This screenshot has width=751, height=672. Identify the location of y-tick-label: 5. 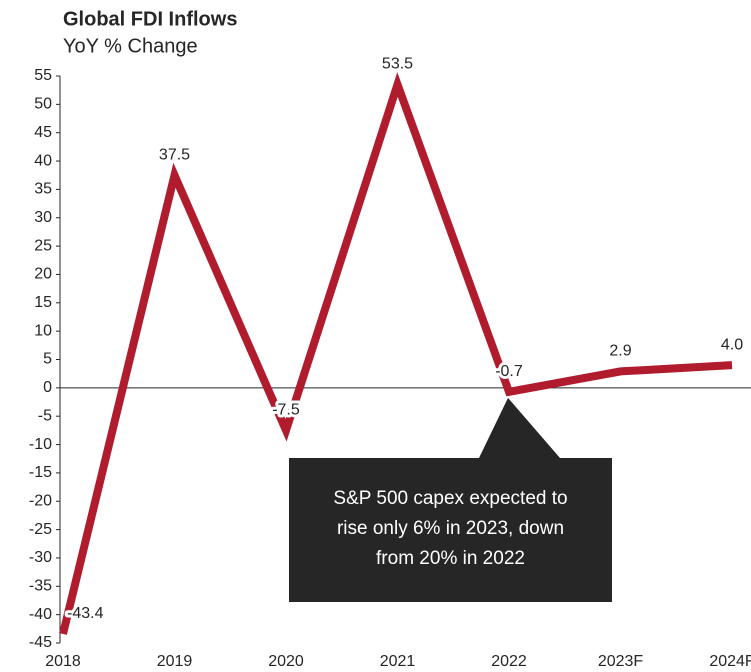
(47, 359).